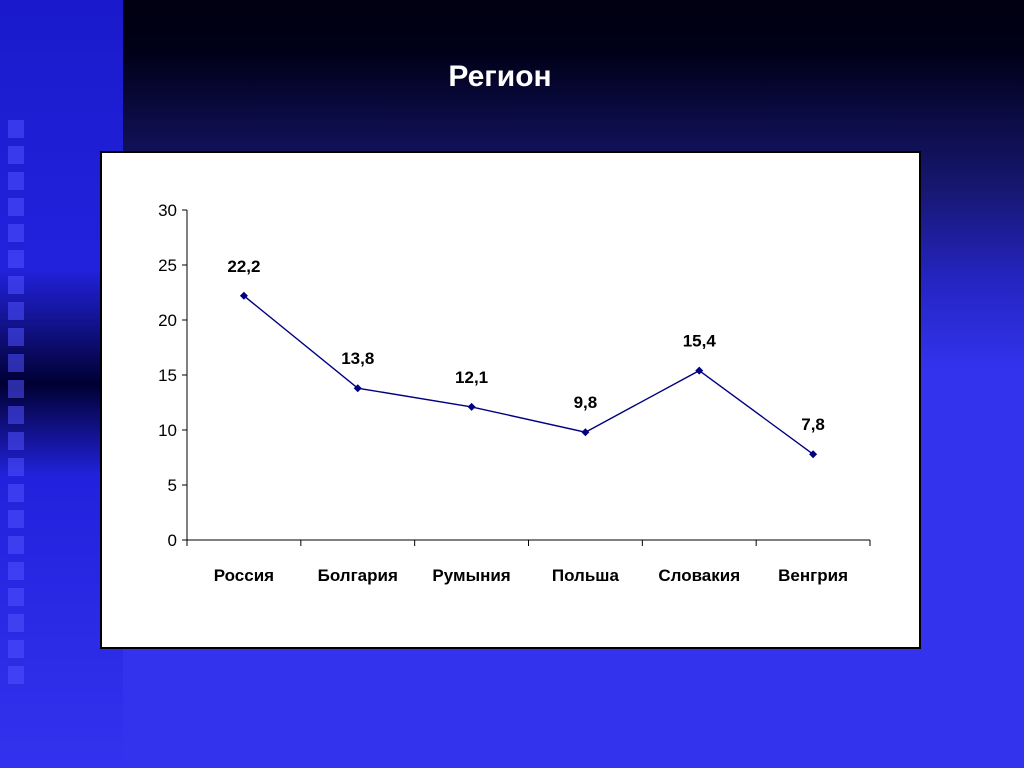 The width and height of the screenshot is (1024, 768). Describe the element at coordinates (700, 341) in the screenshot. I see `data-label: 15,4` at that location.